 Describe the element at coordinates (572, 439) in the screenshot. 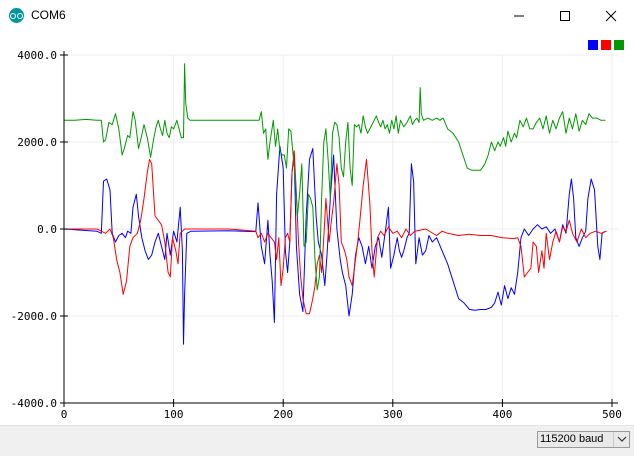

I see `baud-rate-value: 115200 baud` at that location.